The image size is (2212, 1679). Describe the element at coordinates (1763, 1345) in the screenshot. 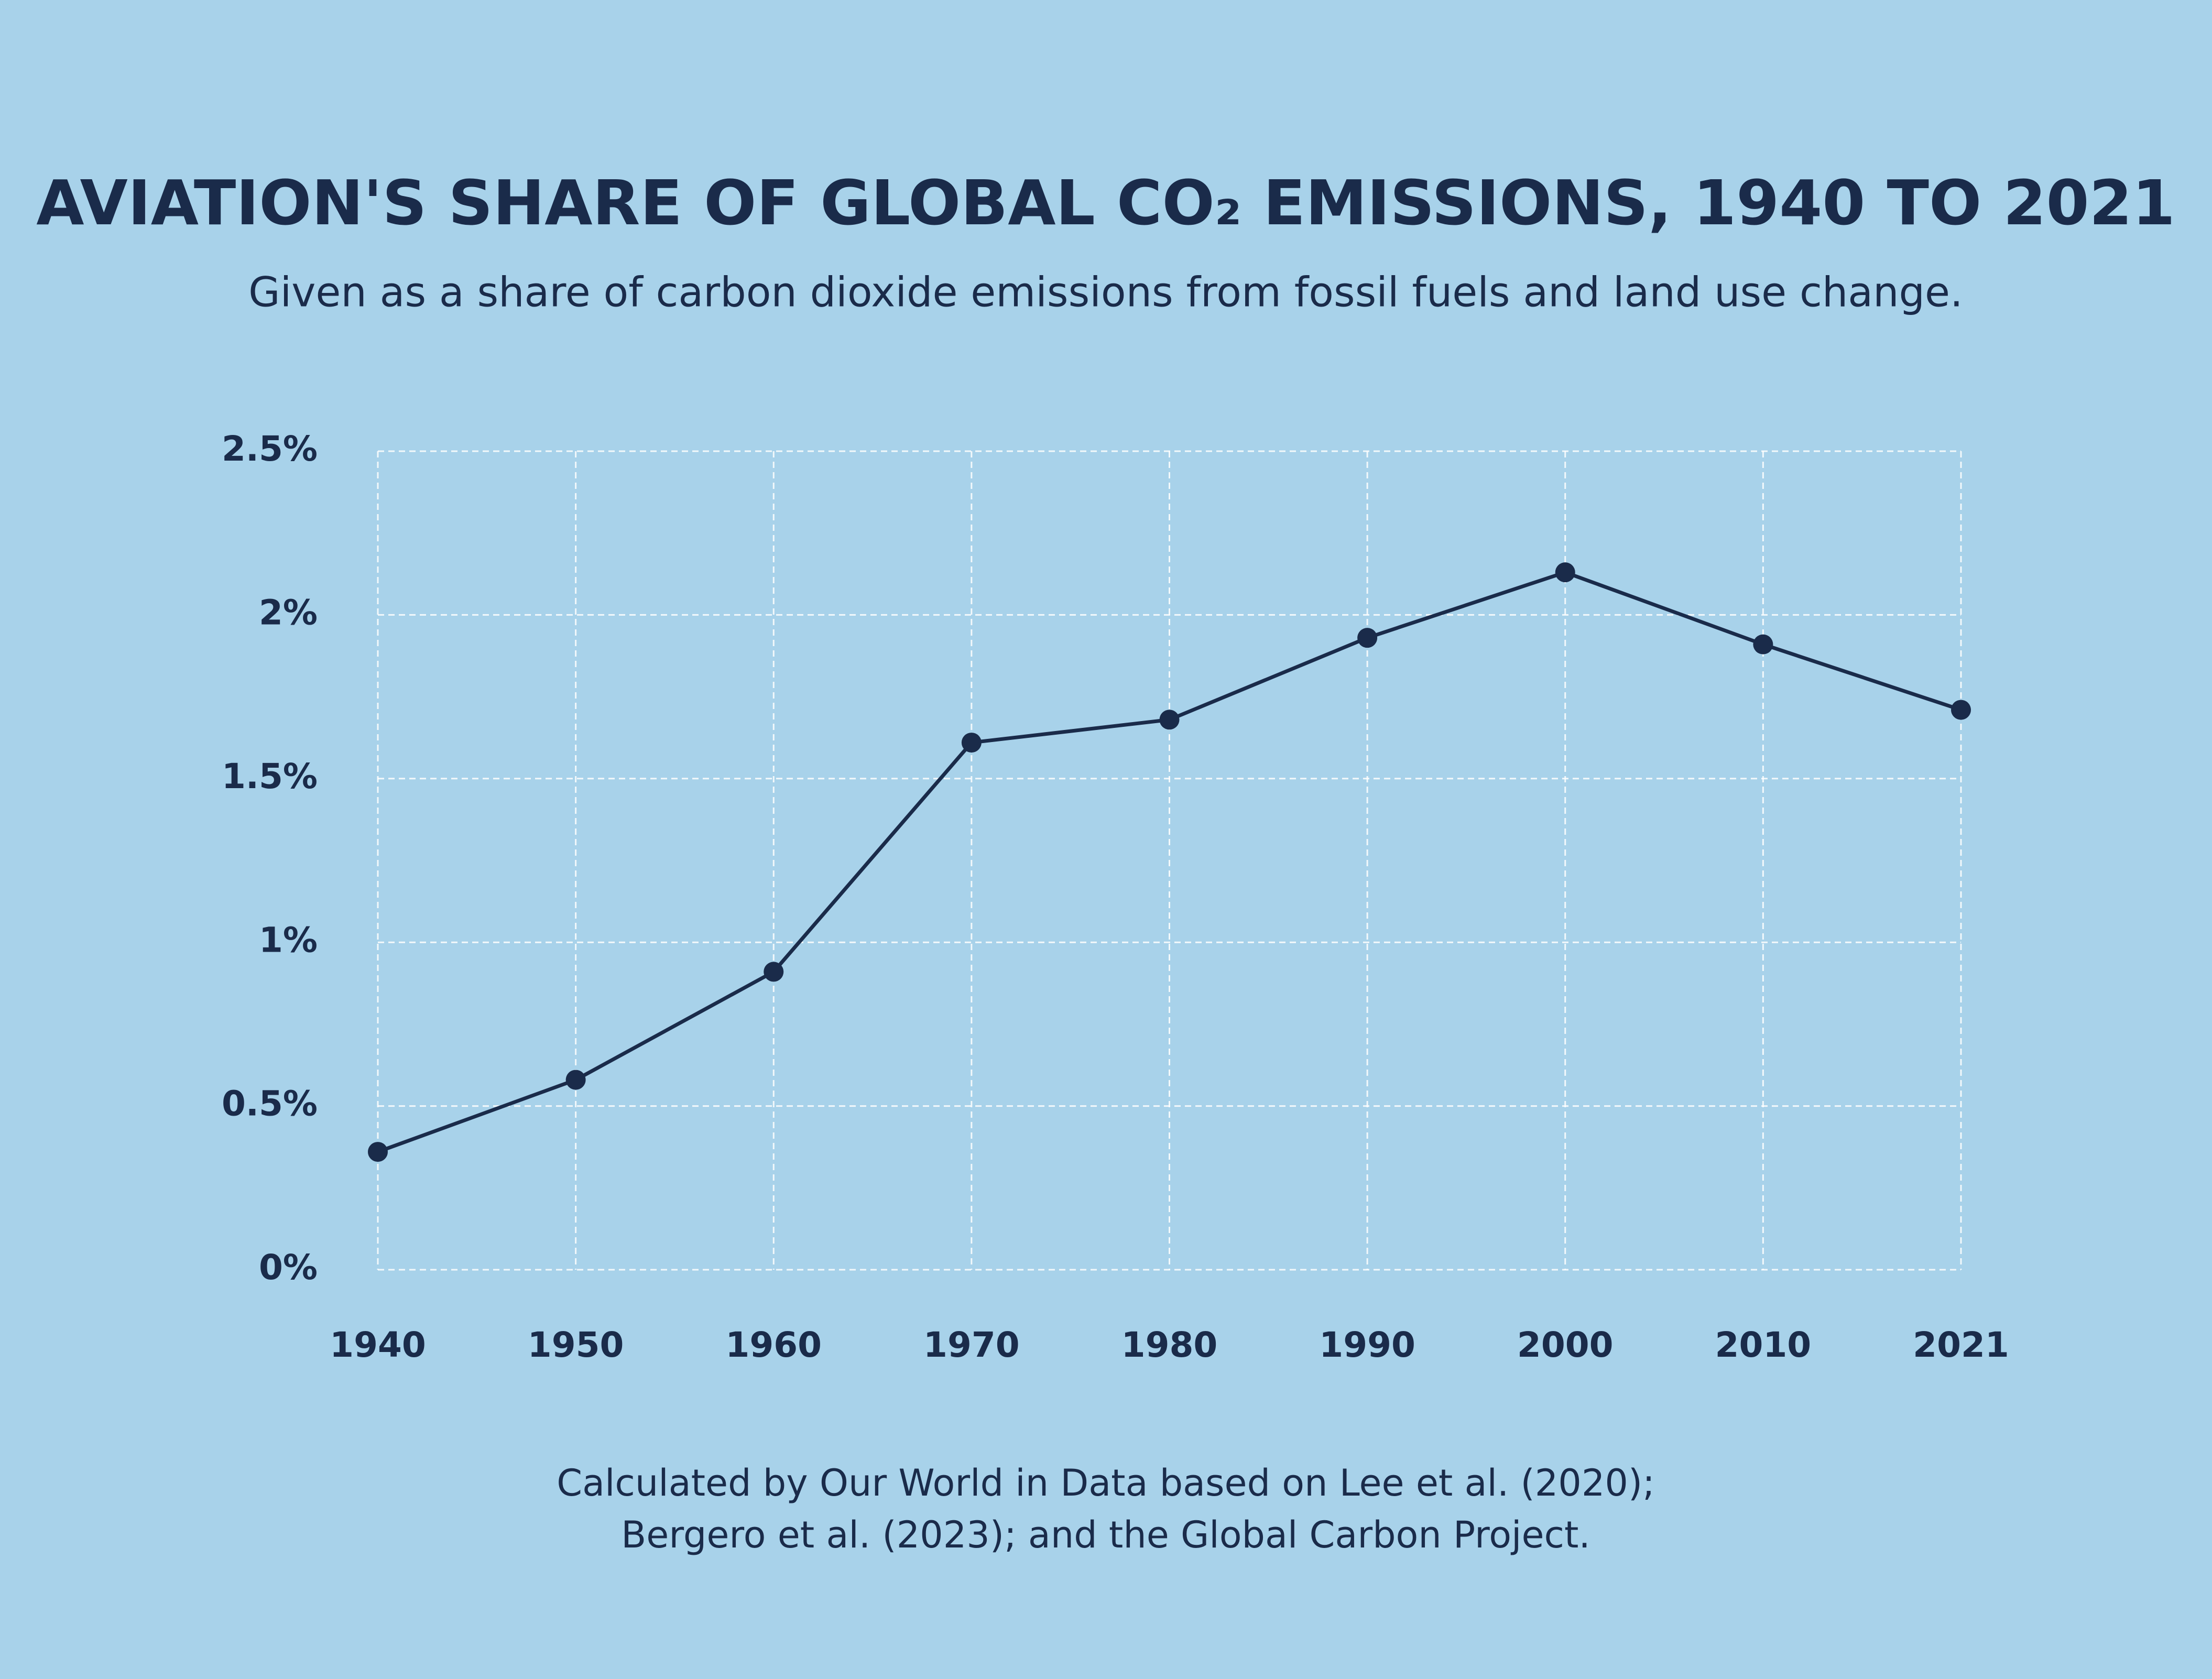

I see `x-tick-label: 2010` at that location.